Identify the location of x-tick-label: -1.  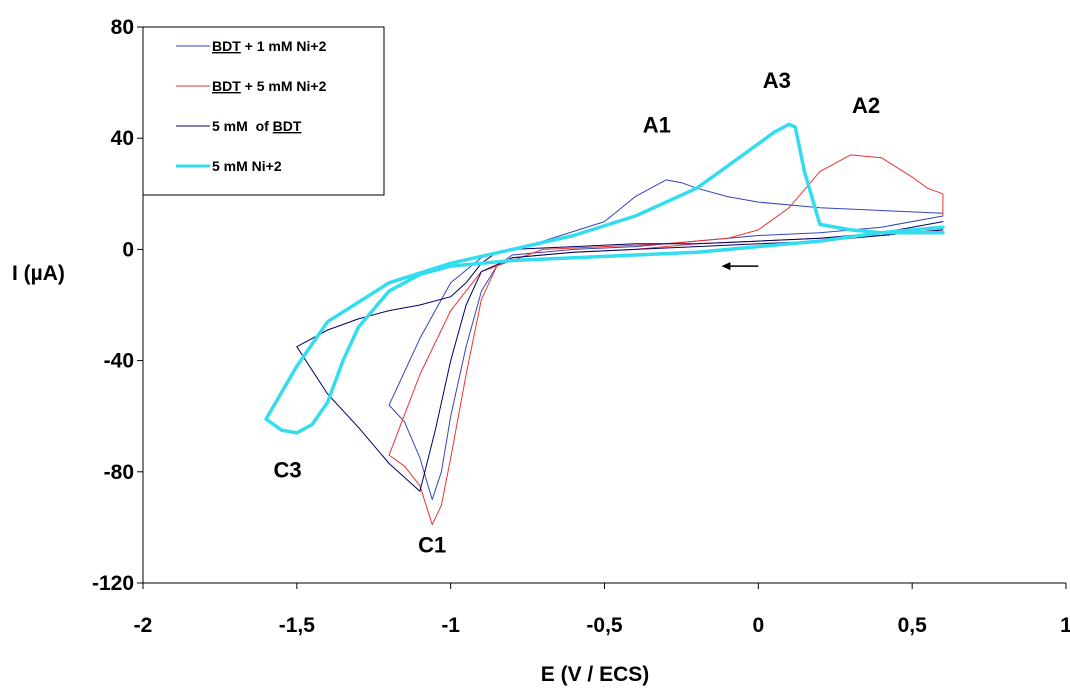
(450, 625).